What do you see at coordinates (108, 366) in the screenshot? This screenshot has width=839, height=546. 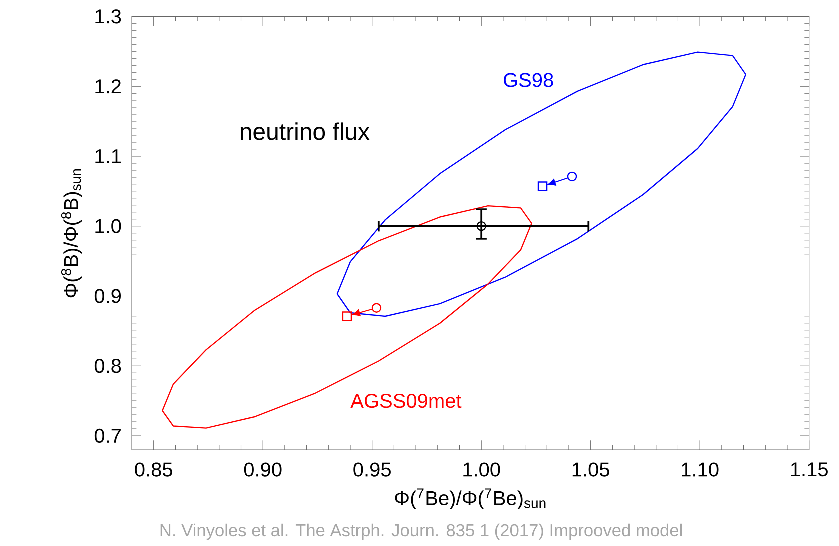 I see `y-tick-label: 0.8` at bounding box center [108, 366].